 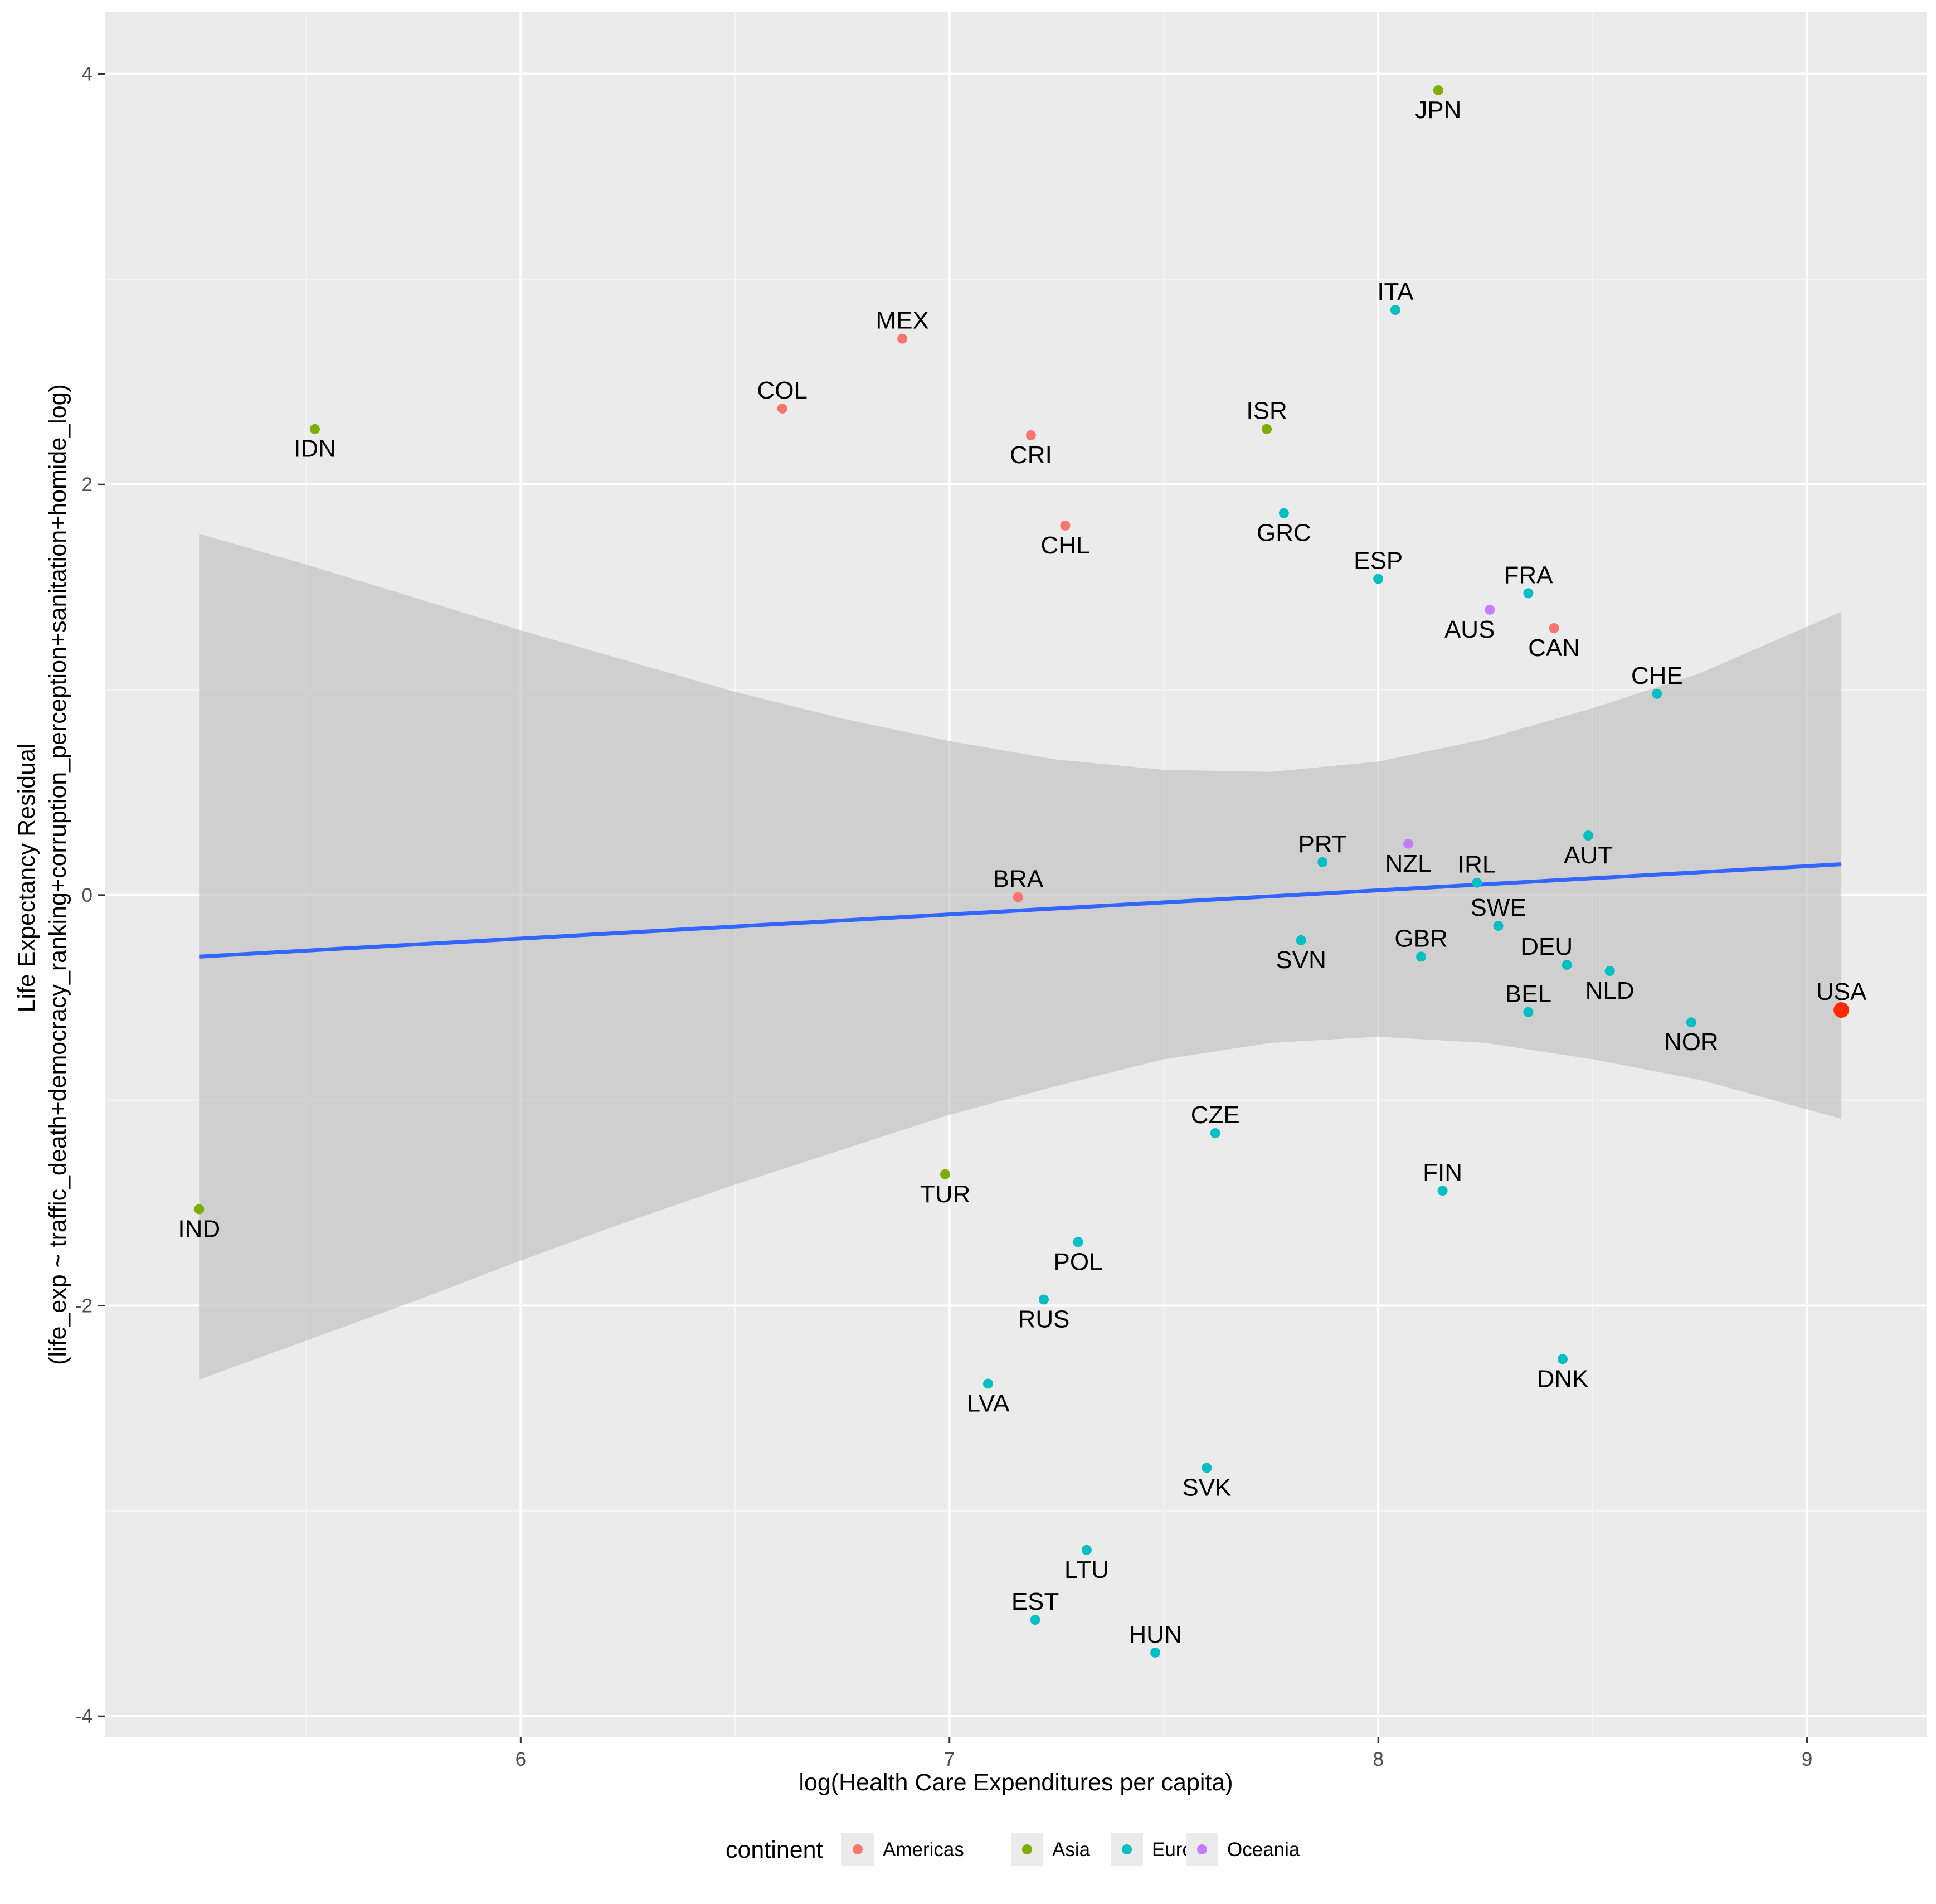 I want to click on point-svn, so click(x=1301, y=940).